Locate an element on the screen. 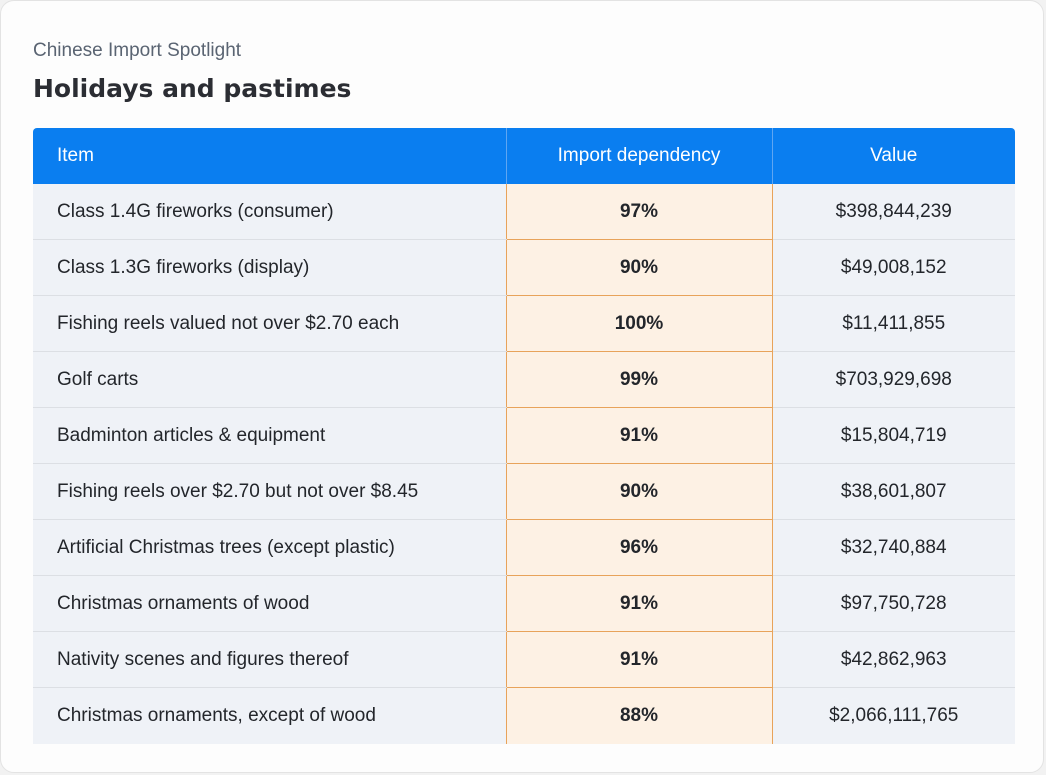 This screenshot has height=775, width=1046. value-cell: $398,844,239 is located at coordinates (893, 212).